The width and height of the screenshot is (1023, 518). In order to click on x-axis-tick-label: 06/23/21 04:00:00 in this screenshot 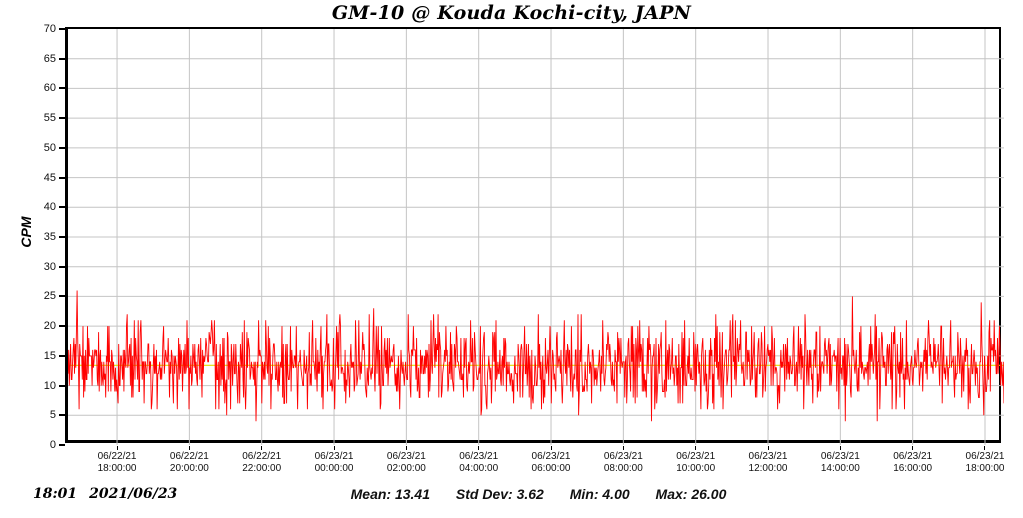, I will do `click(479, 462)`.